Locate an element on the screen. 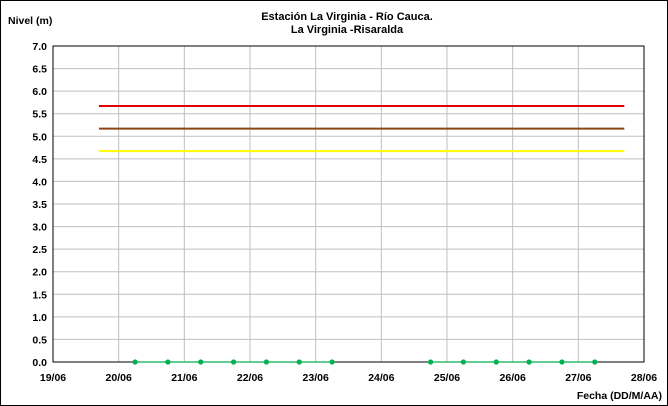  x-tick-label: 19/06 is located at coordinates (53, 378).